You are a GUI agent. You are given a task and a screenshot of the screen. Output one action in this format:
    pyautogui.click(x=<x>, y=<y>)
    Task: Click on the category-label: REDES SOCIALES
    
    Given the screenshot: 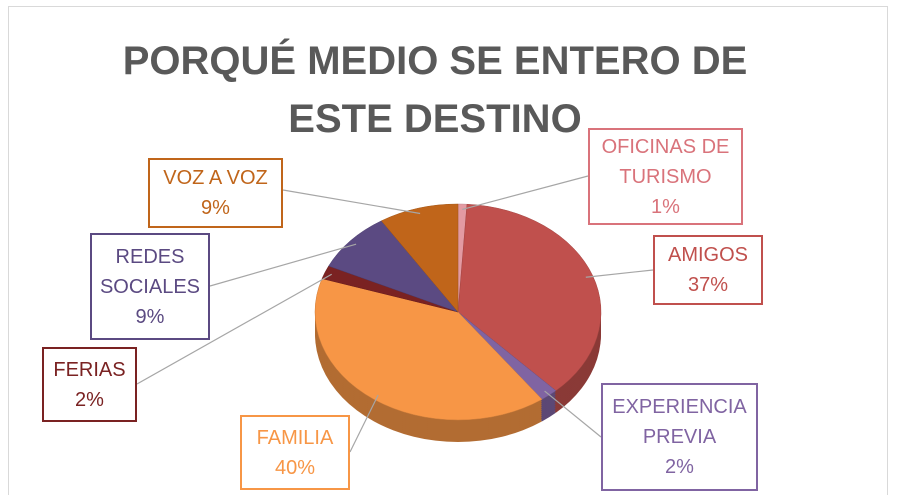 What is the action you would take?
    pyautogui.click(x=150, y=271)
    